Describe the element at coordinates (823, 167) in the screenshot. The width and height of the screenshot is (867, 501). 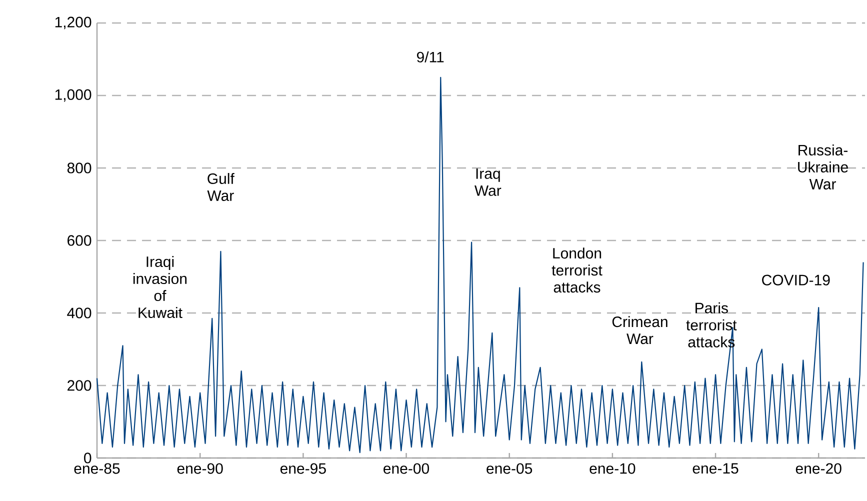
I see `annotation: Russia-Ukraine War` at that location.